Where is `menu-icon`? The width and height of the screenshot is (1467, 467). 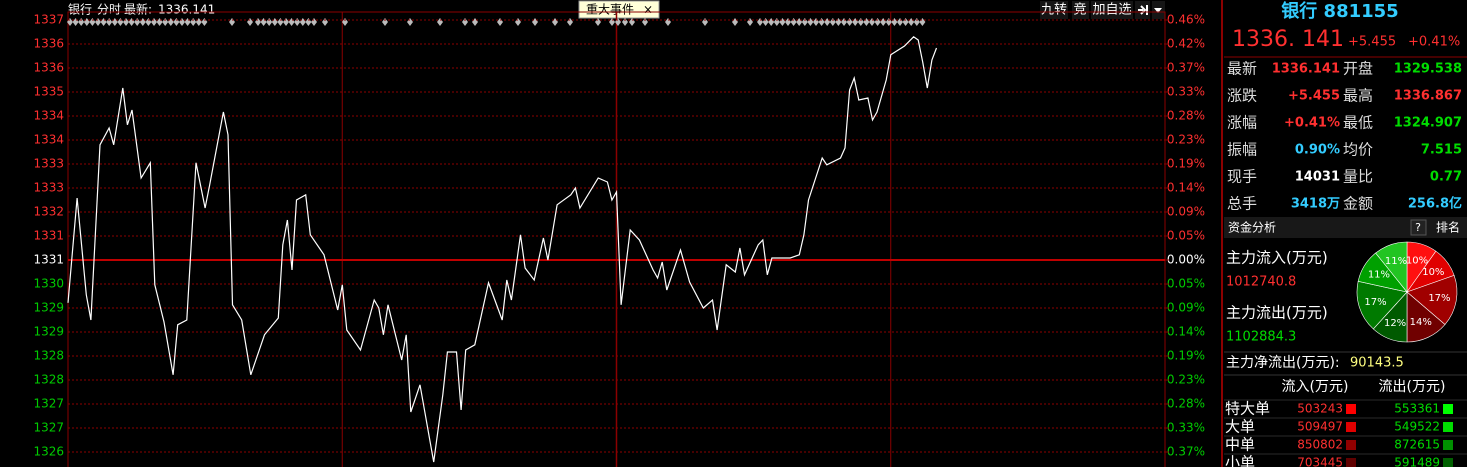 menu-icon is located at coordinates (1158, 10).